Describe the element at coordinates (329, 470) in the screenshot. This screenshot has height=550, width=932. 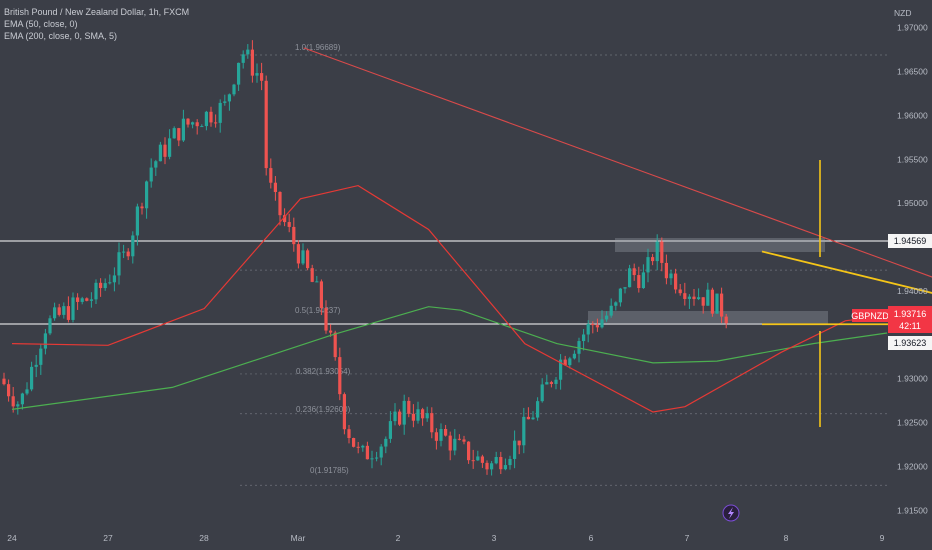
I see `fib-level-label: 0(1.91785)` at that location.